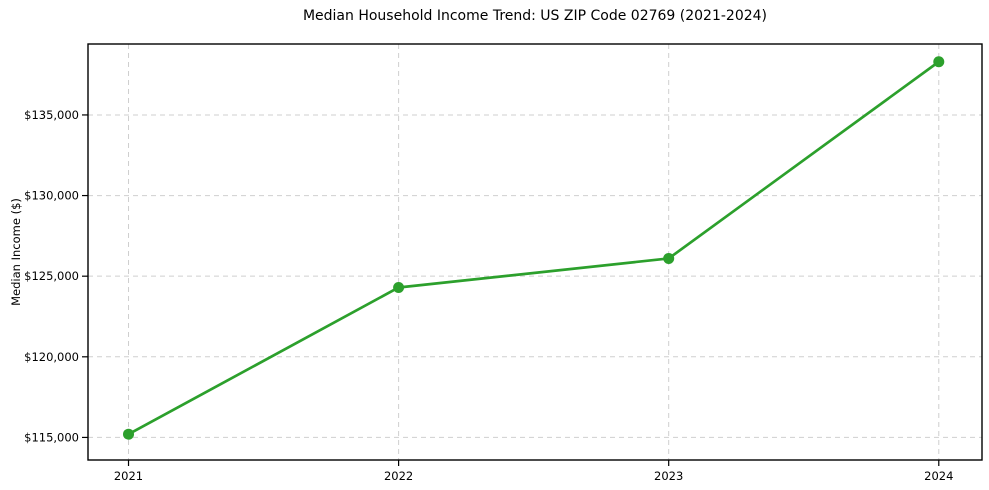 This screenshot has height=490, width=989. What do you see at coordinates (51, 437) in the screenshot?
I see `y-tick-label: $115,000` at bounding box center [51, 437].